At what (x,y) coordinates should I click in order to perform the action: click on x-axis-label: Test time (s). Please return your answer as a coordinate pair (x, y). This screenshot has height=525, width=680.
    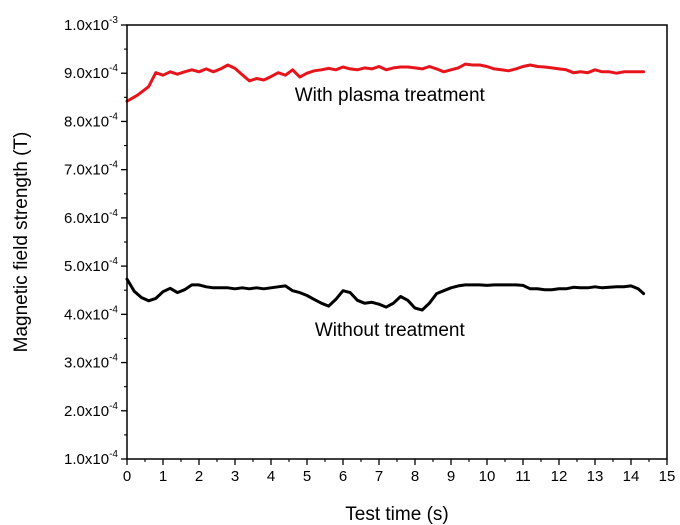
    Looking at the image, I should click on (396, 514).